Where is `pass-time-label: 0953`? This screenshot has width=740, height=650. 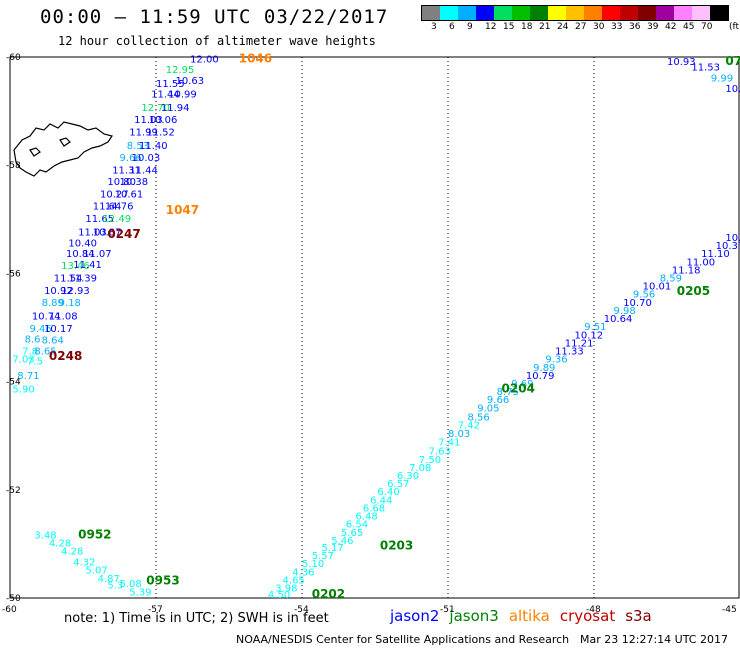
pass-time-label: 0953 is located at coordinates (162, 580).